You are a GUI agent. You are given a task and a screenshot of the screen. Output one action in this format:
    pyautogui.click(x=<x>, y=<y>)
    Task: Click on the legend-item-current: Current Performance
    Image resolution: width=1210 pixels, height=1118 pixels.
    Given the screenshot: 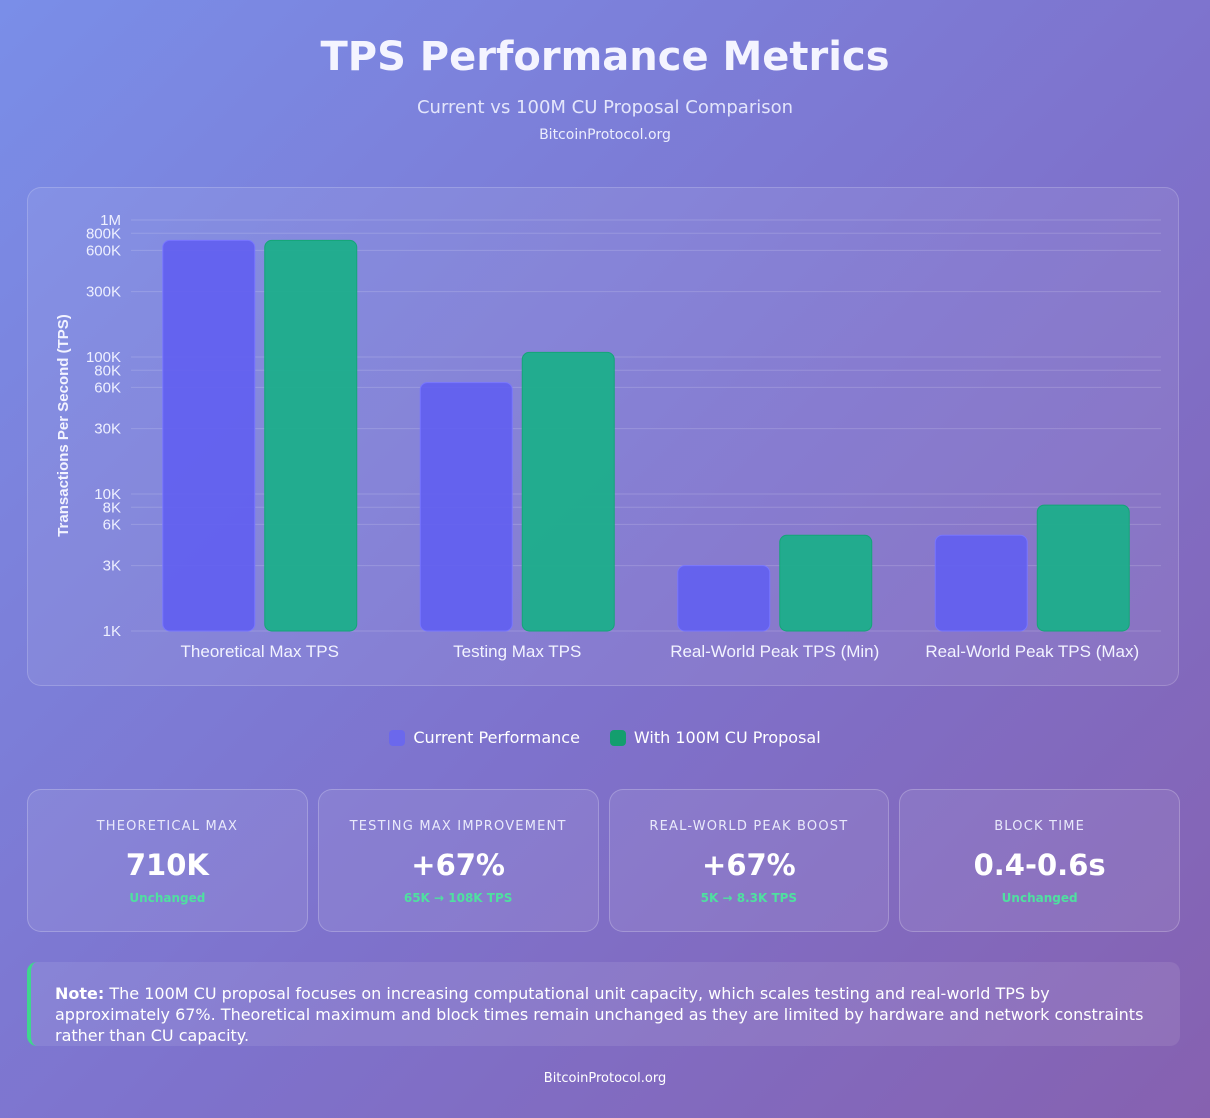 What is the action you would take?
    pyautogui.click(x=484, y=737)
    